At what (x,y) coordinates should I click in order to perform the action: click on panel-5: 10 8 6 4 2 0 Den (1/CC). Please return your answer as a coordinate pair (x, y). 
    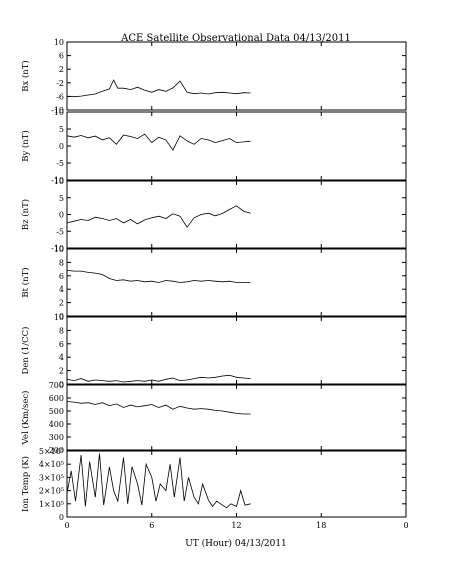
    Looking at the image, I should click on (213, 351).